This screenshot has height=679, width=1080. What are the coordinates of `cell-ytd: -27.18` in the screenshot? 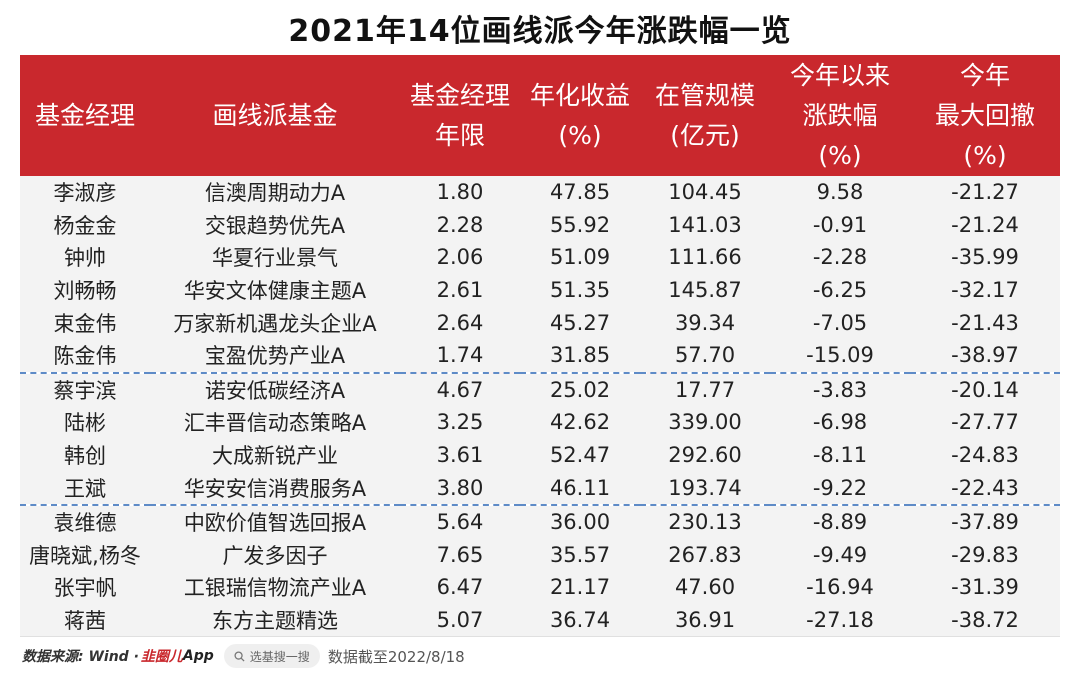 It's located at (840, 620).